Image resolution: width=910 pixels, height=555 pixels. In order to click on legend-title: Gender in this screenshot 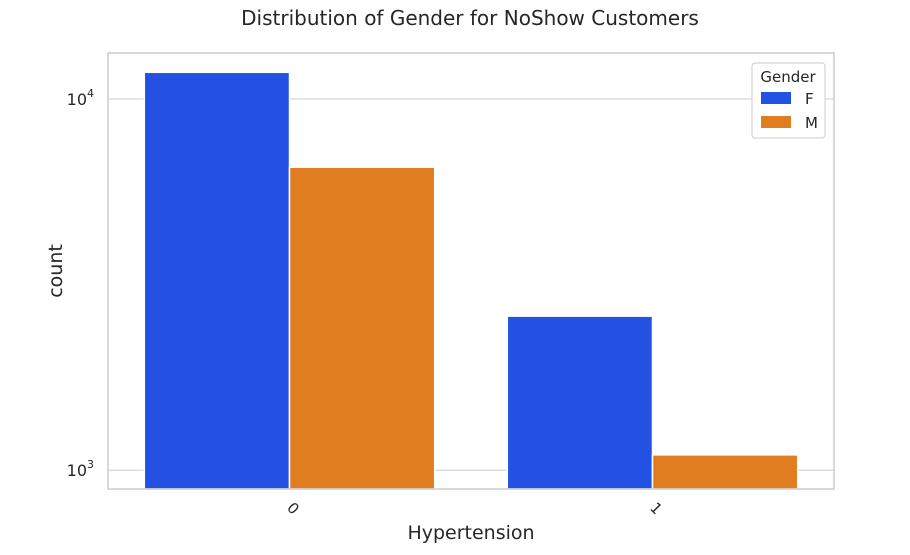, I will do `click(788, 77)`.